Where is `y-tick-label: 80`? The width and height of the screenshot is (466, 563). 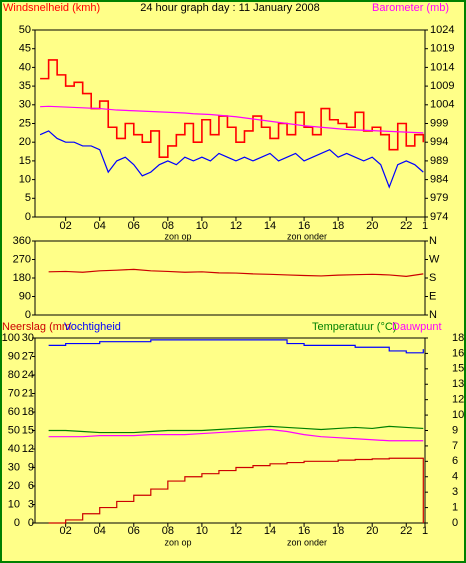
y-tick-label: 80 is located at coordinates (14, 375).